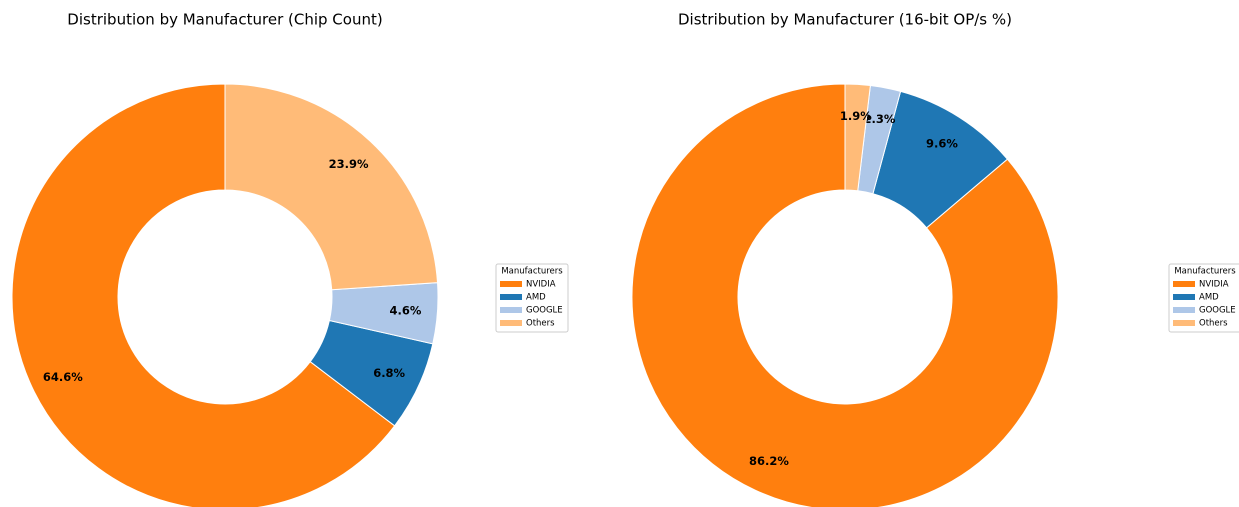  I want to click on slice-label: 86.2%, so click(769, 461).